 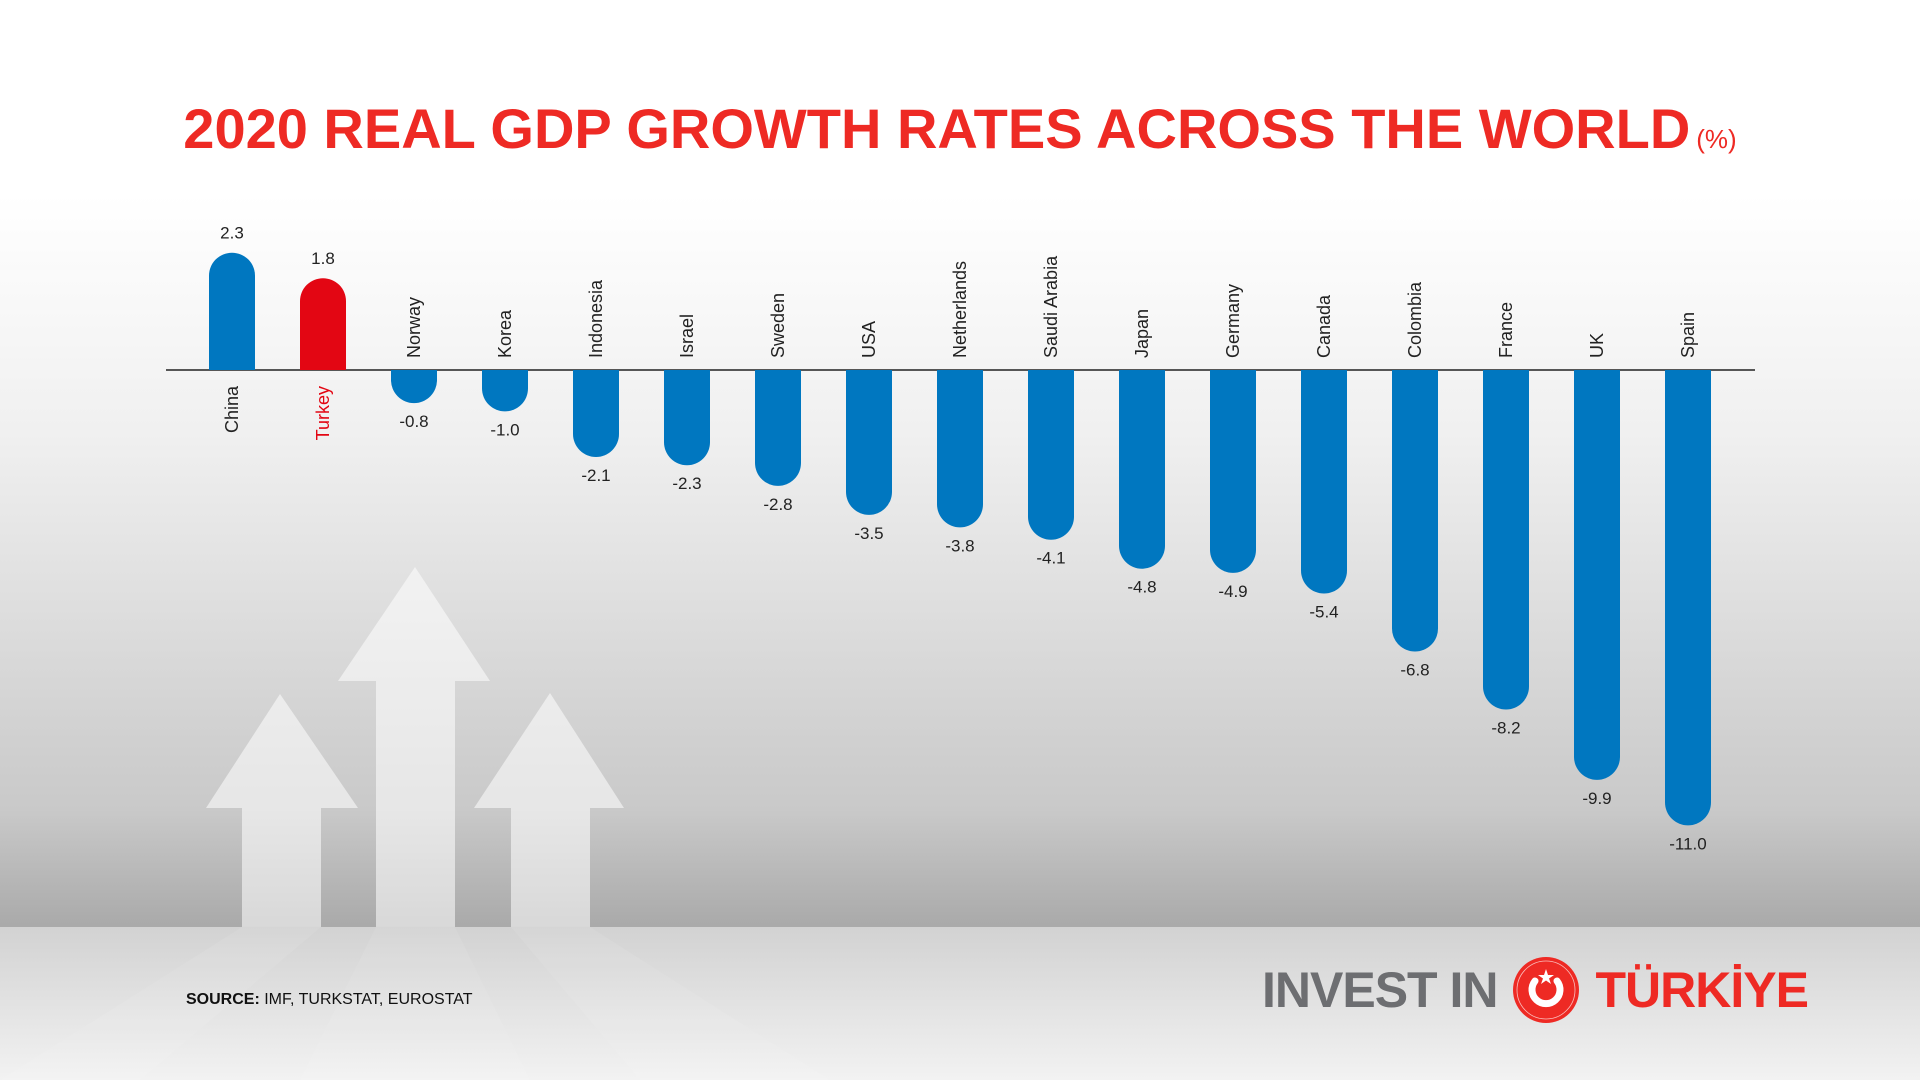 What do you see at coordinates (1414, 670) in the screenshot?
I see `value-label: -6.8` at bounding box center [1414, 670].